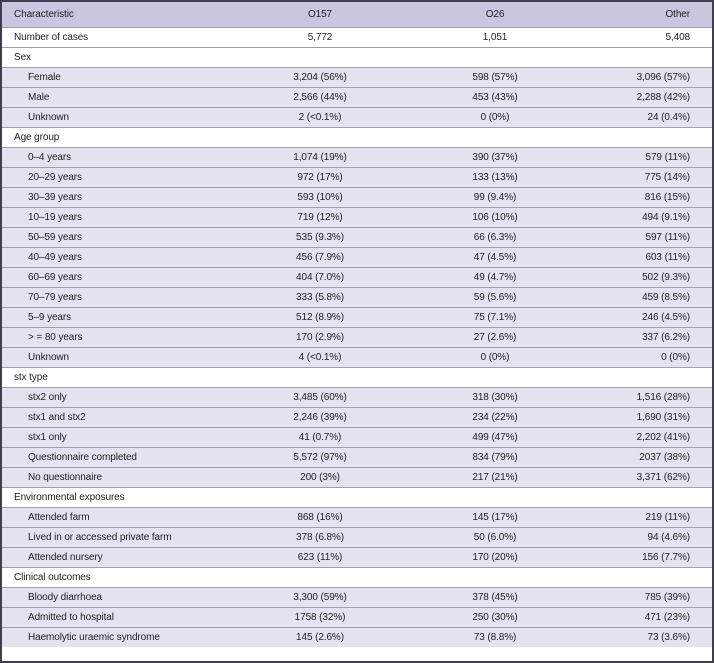  I want to click on row-label: Attended farm, so click(121, 517).